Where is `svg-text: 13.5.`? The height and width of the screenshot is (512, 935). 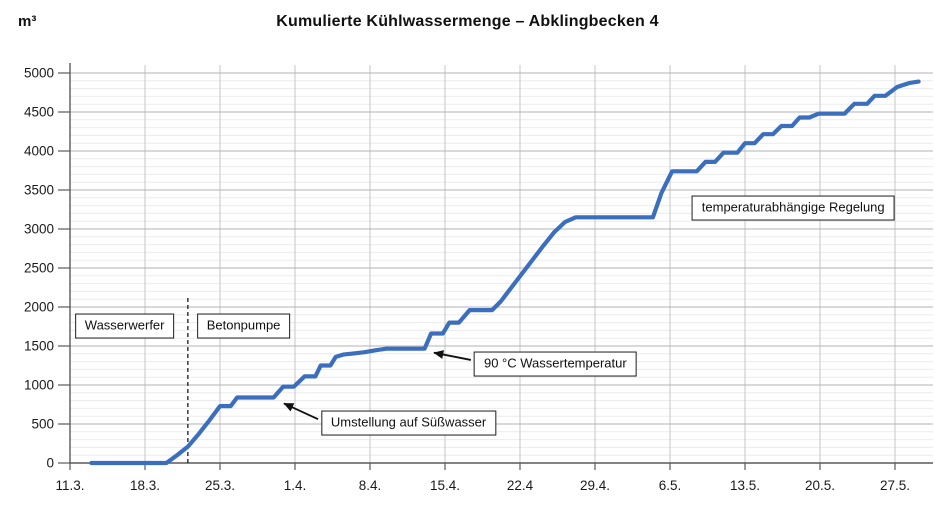 svg-text: 13.5. is located at coordinates (745, 485).